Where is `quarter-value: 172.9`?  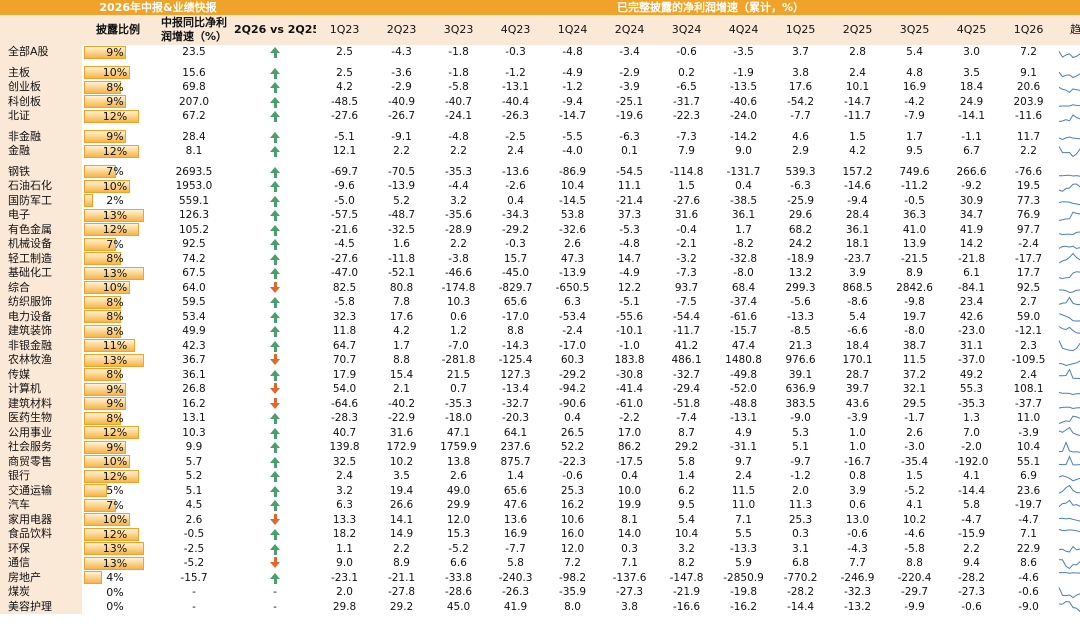 quarter-value: 172.9 is located at coordinates (401, 447).